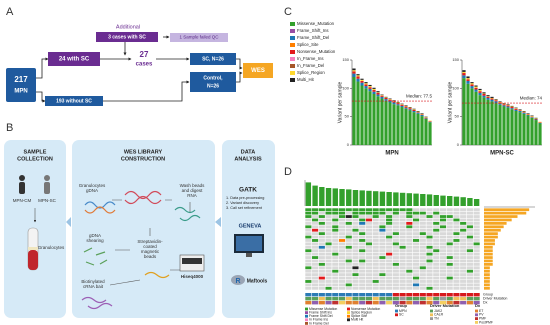 The image size is (550, 325). What do you see at coordinates (457, 116) in the screenshot?
I see `y-tick-label: 50` at bounding box center [457, 116].